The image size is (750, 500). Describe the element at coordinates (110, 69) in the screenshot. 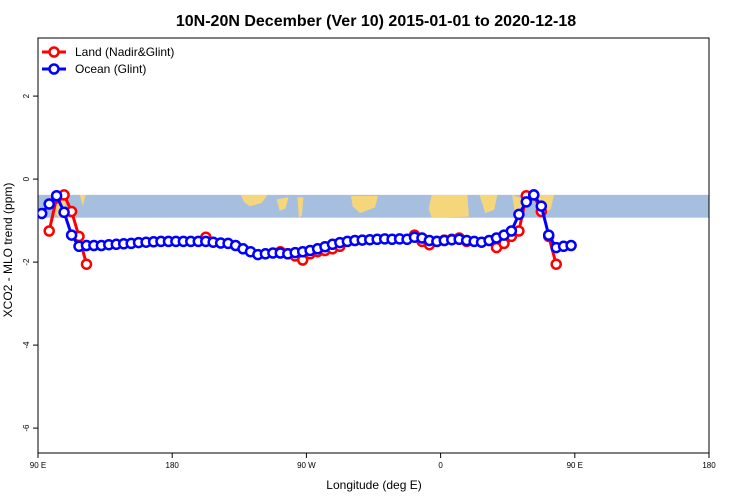

I see `legend-label-ocean: Ocean (Glint)` at that location.